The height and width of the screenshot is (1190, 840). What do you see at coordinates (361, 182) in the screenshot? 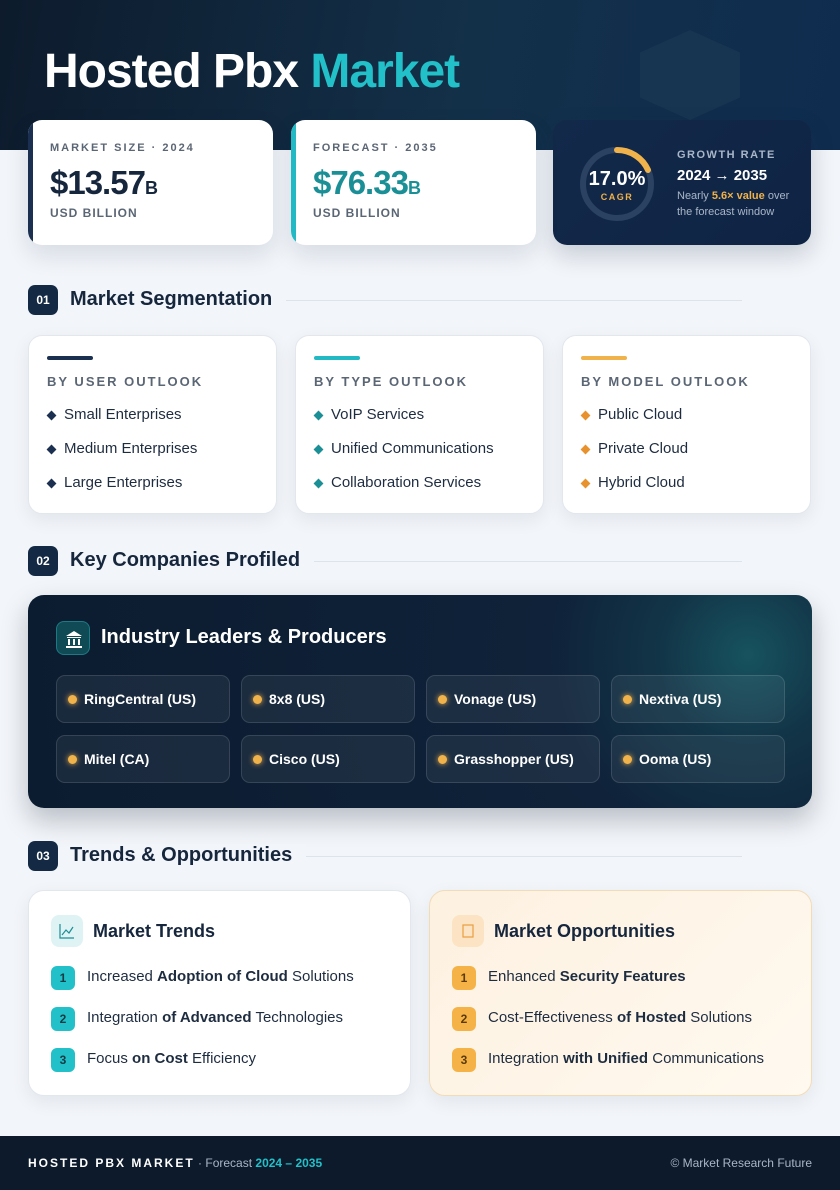
I see `stat-number: $76.33` at bounding box center [361, 182].